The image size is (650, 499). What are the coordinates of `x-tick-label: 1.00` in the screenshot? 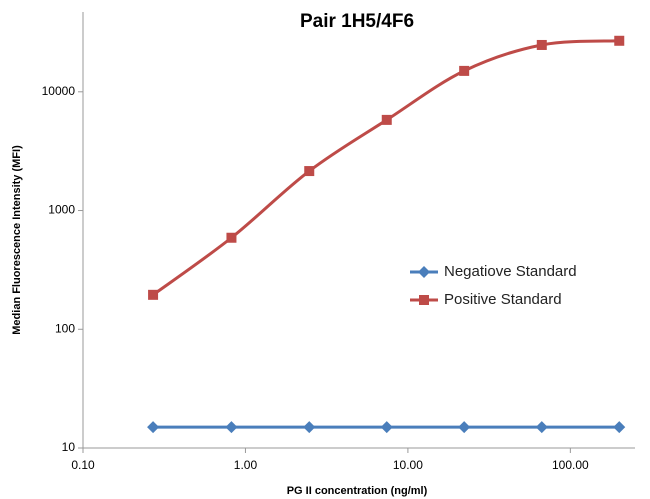 It's located at (246, 465).